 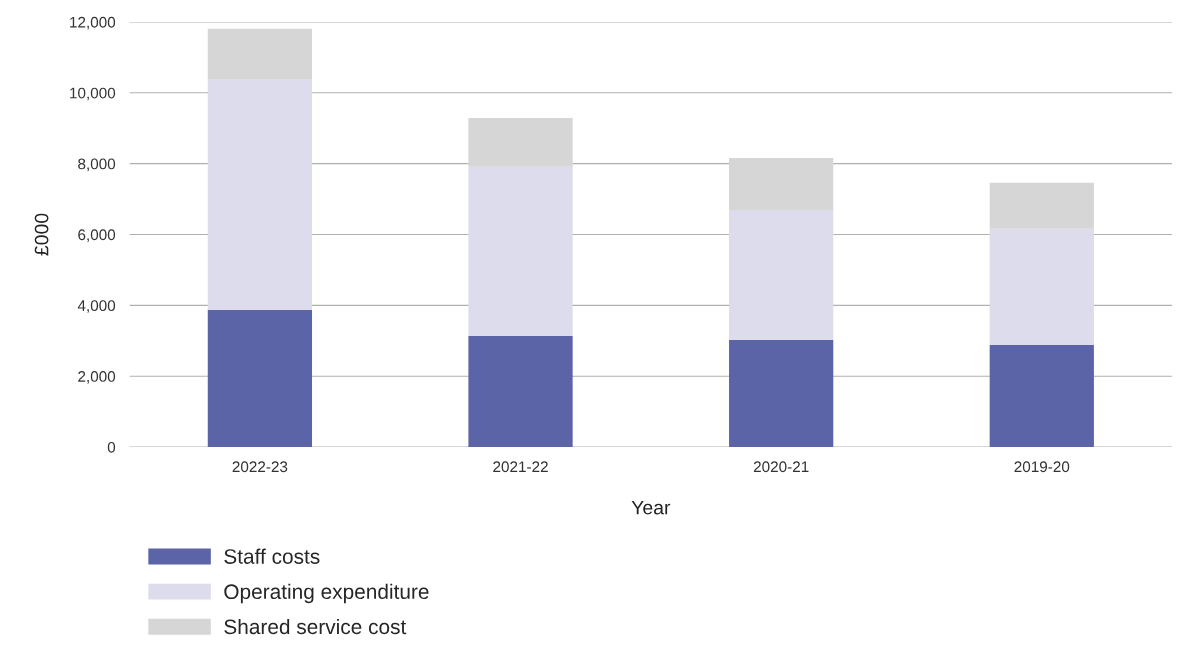 I want to click on x-tick-label: 2022-23, so click(x=260, y=467).